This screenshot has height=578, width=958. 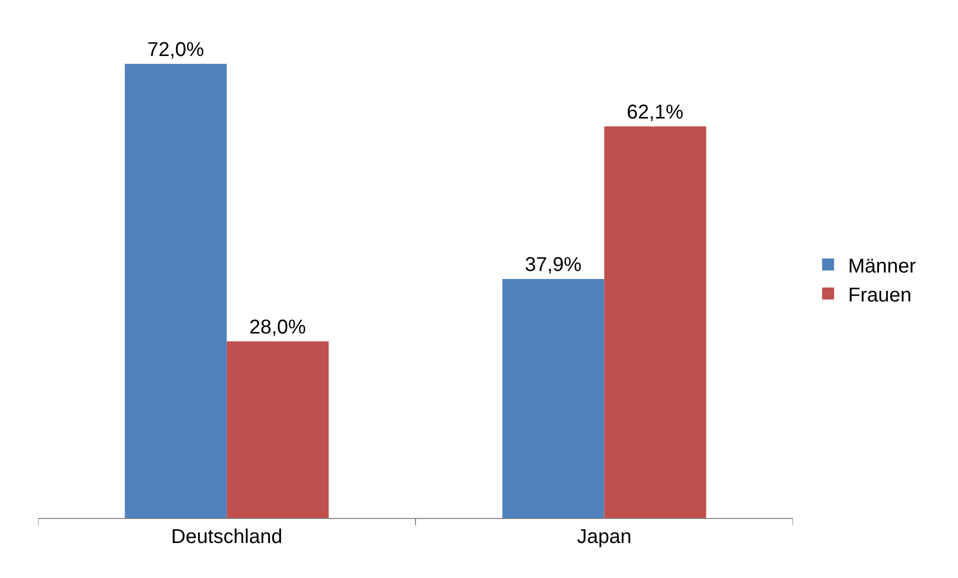 What do you see at coordinates (655, 112) in the screenshot?
I see `data-label: 62,1%` at bounding box center [655, 112].